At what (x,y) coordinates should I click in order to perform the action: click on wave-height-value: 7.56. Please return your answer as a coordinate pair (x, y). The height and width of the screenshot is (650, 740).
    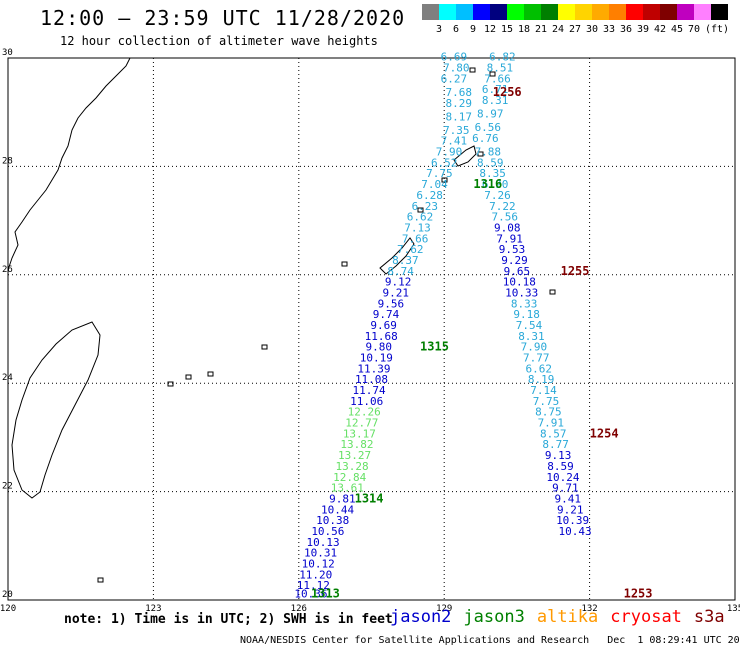
    Looking at the image, I should click on (505, 217).